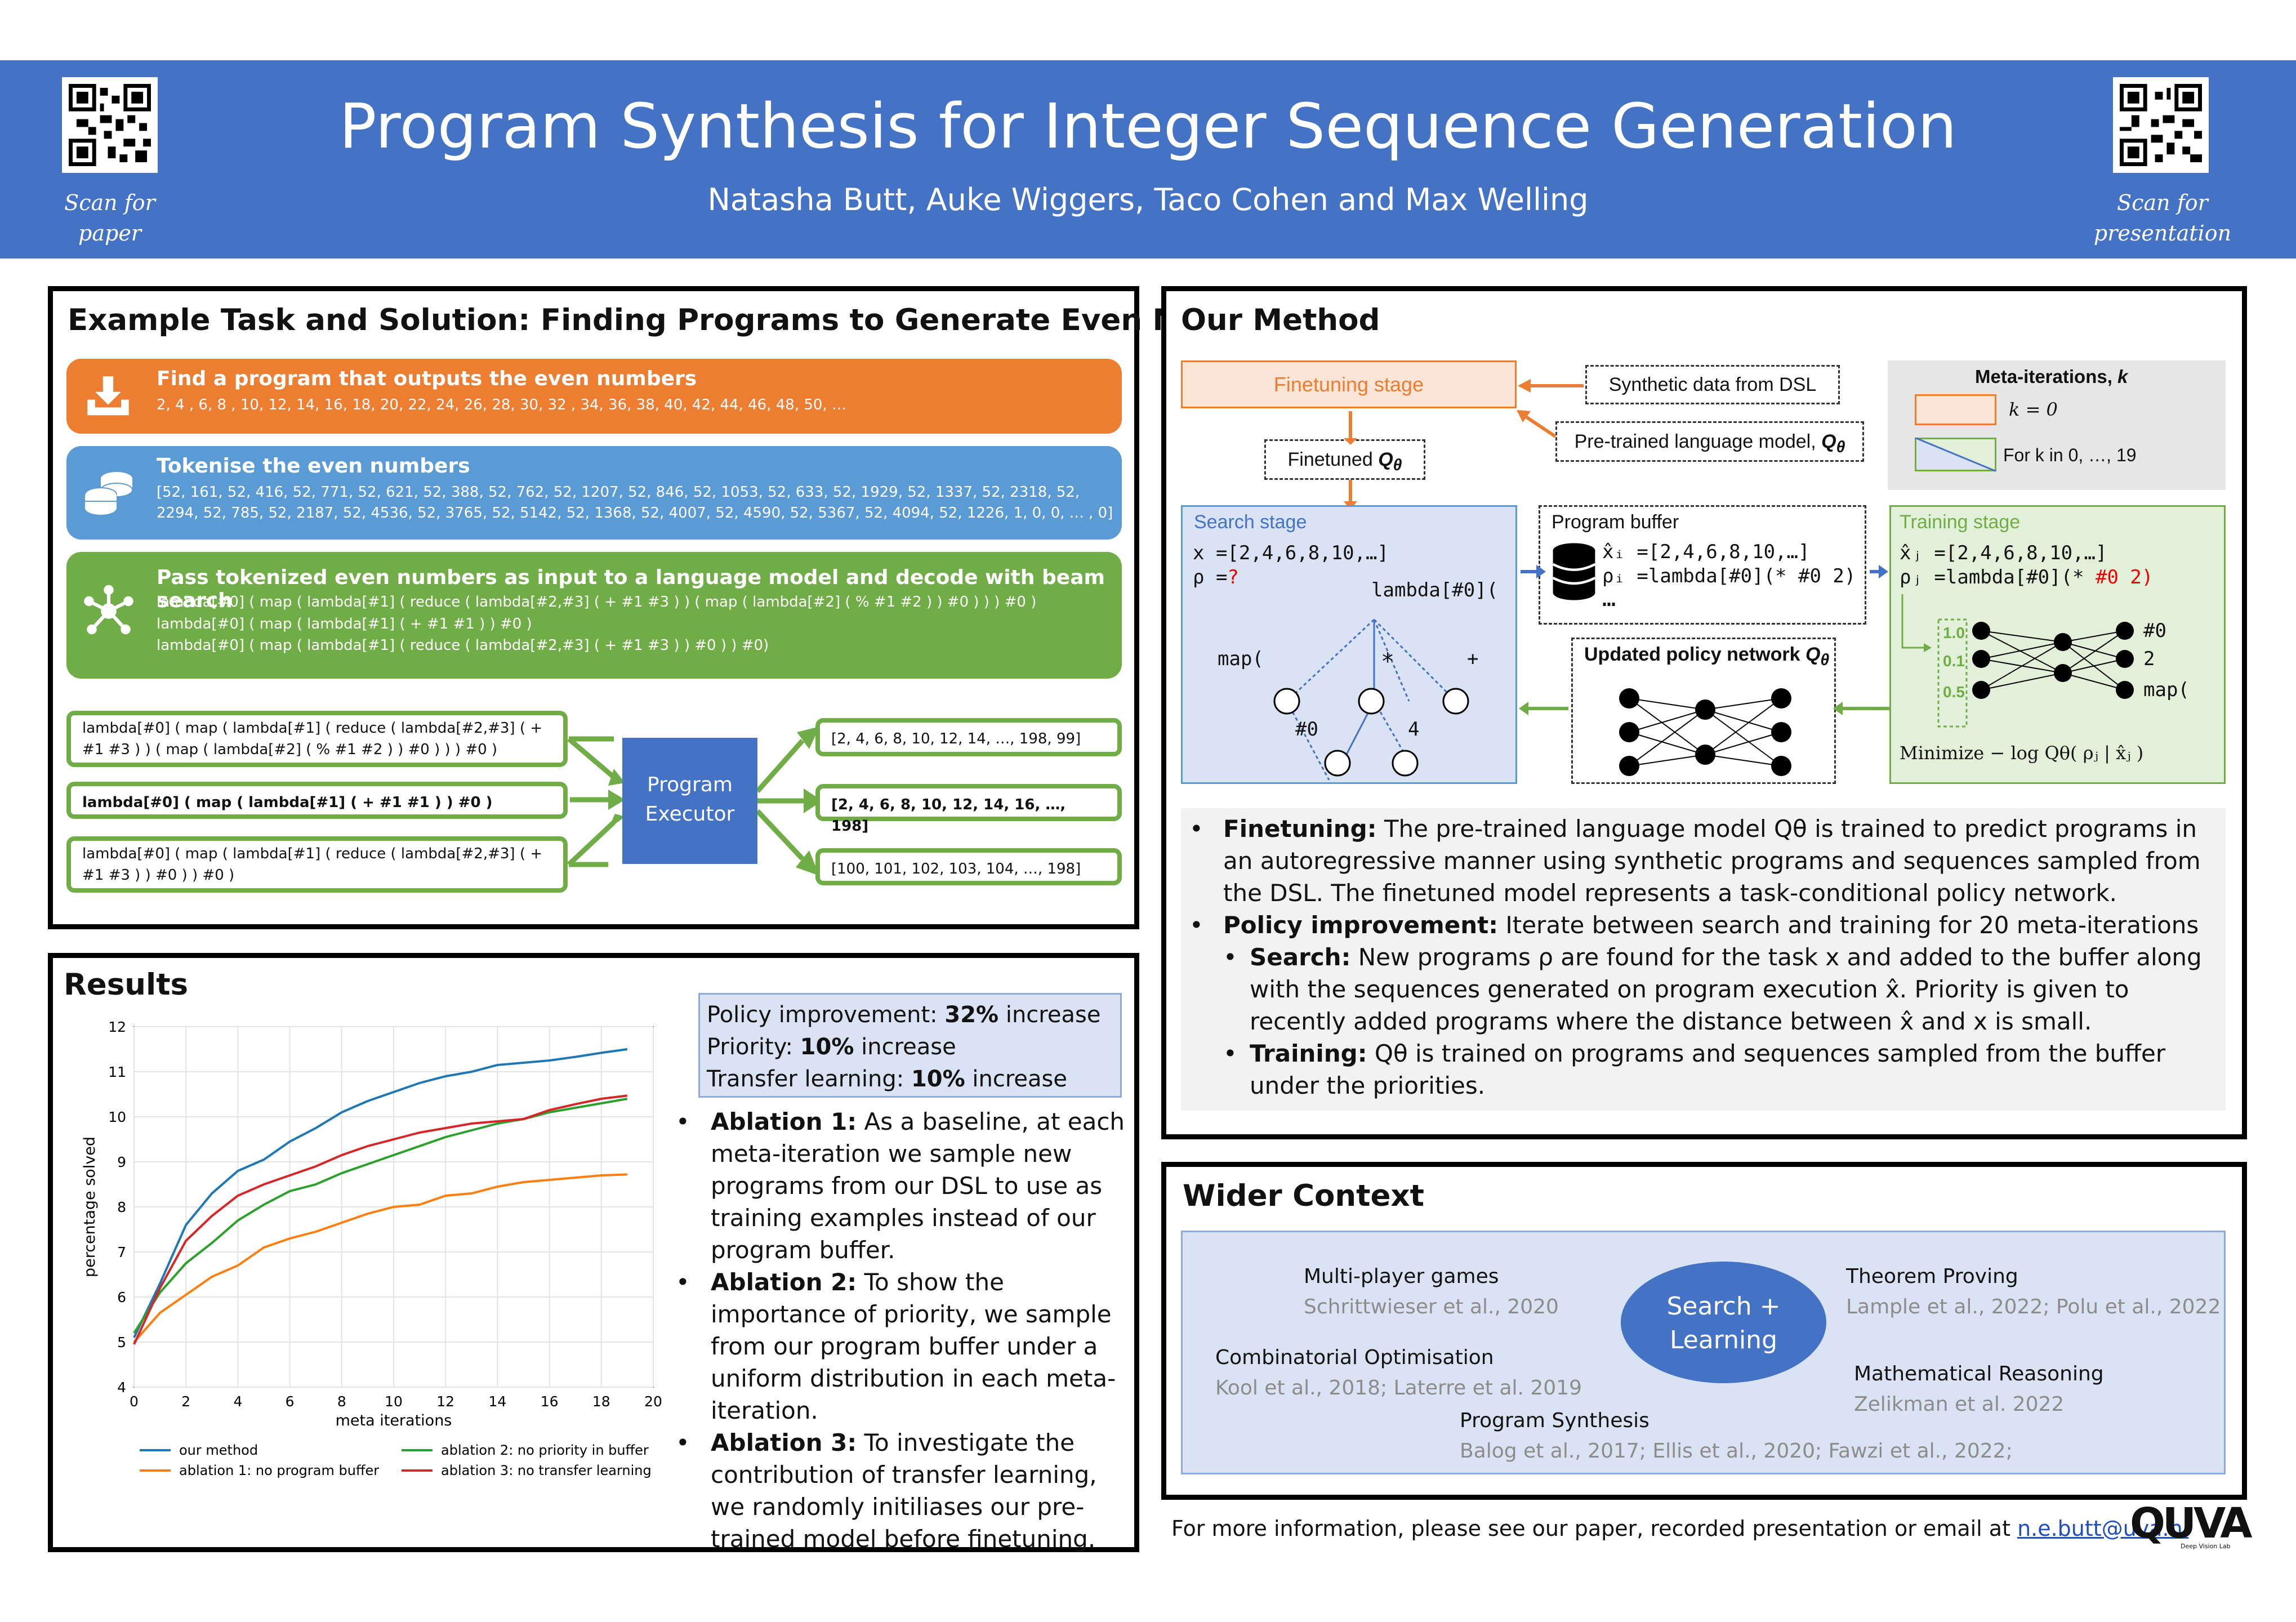  I want to click on context-topic: Combinatorial Optimisation, so click(1355, 1357).